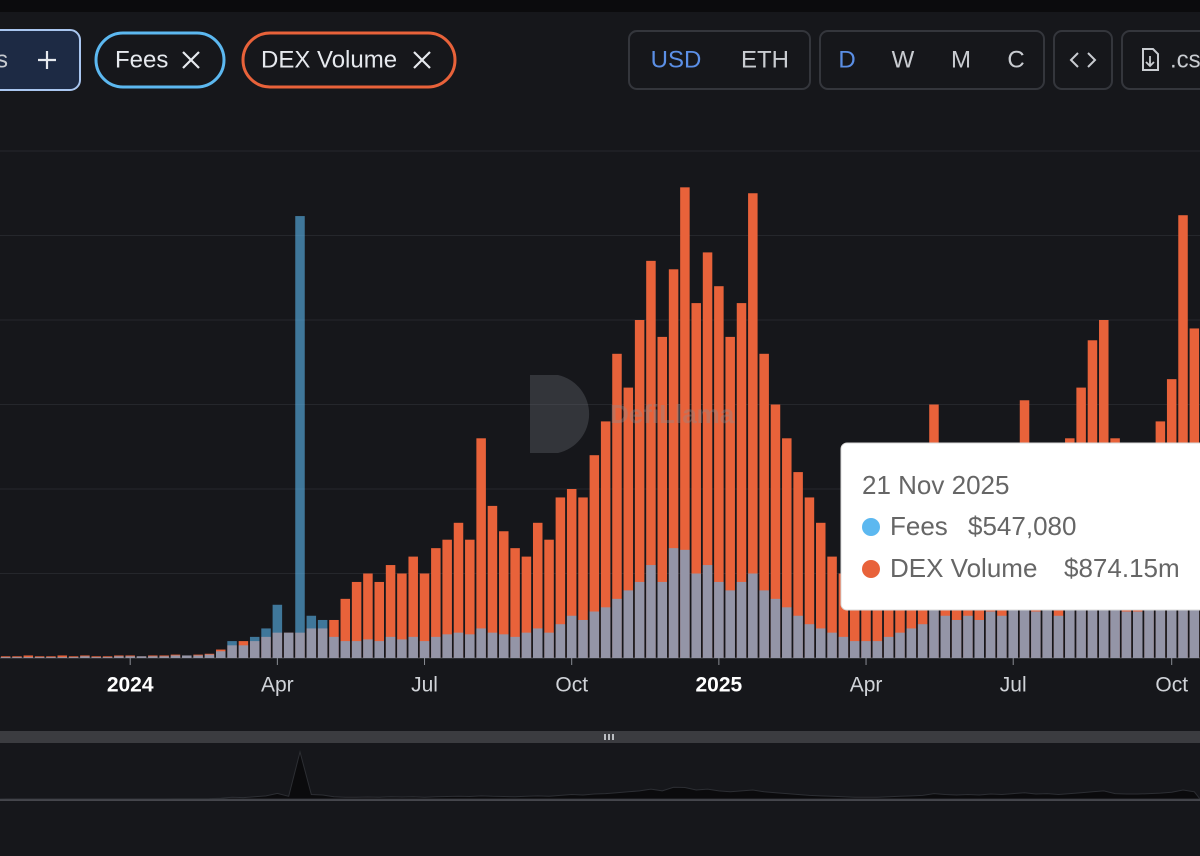  I want to click on period-group, so click(932, 60).